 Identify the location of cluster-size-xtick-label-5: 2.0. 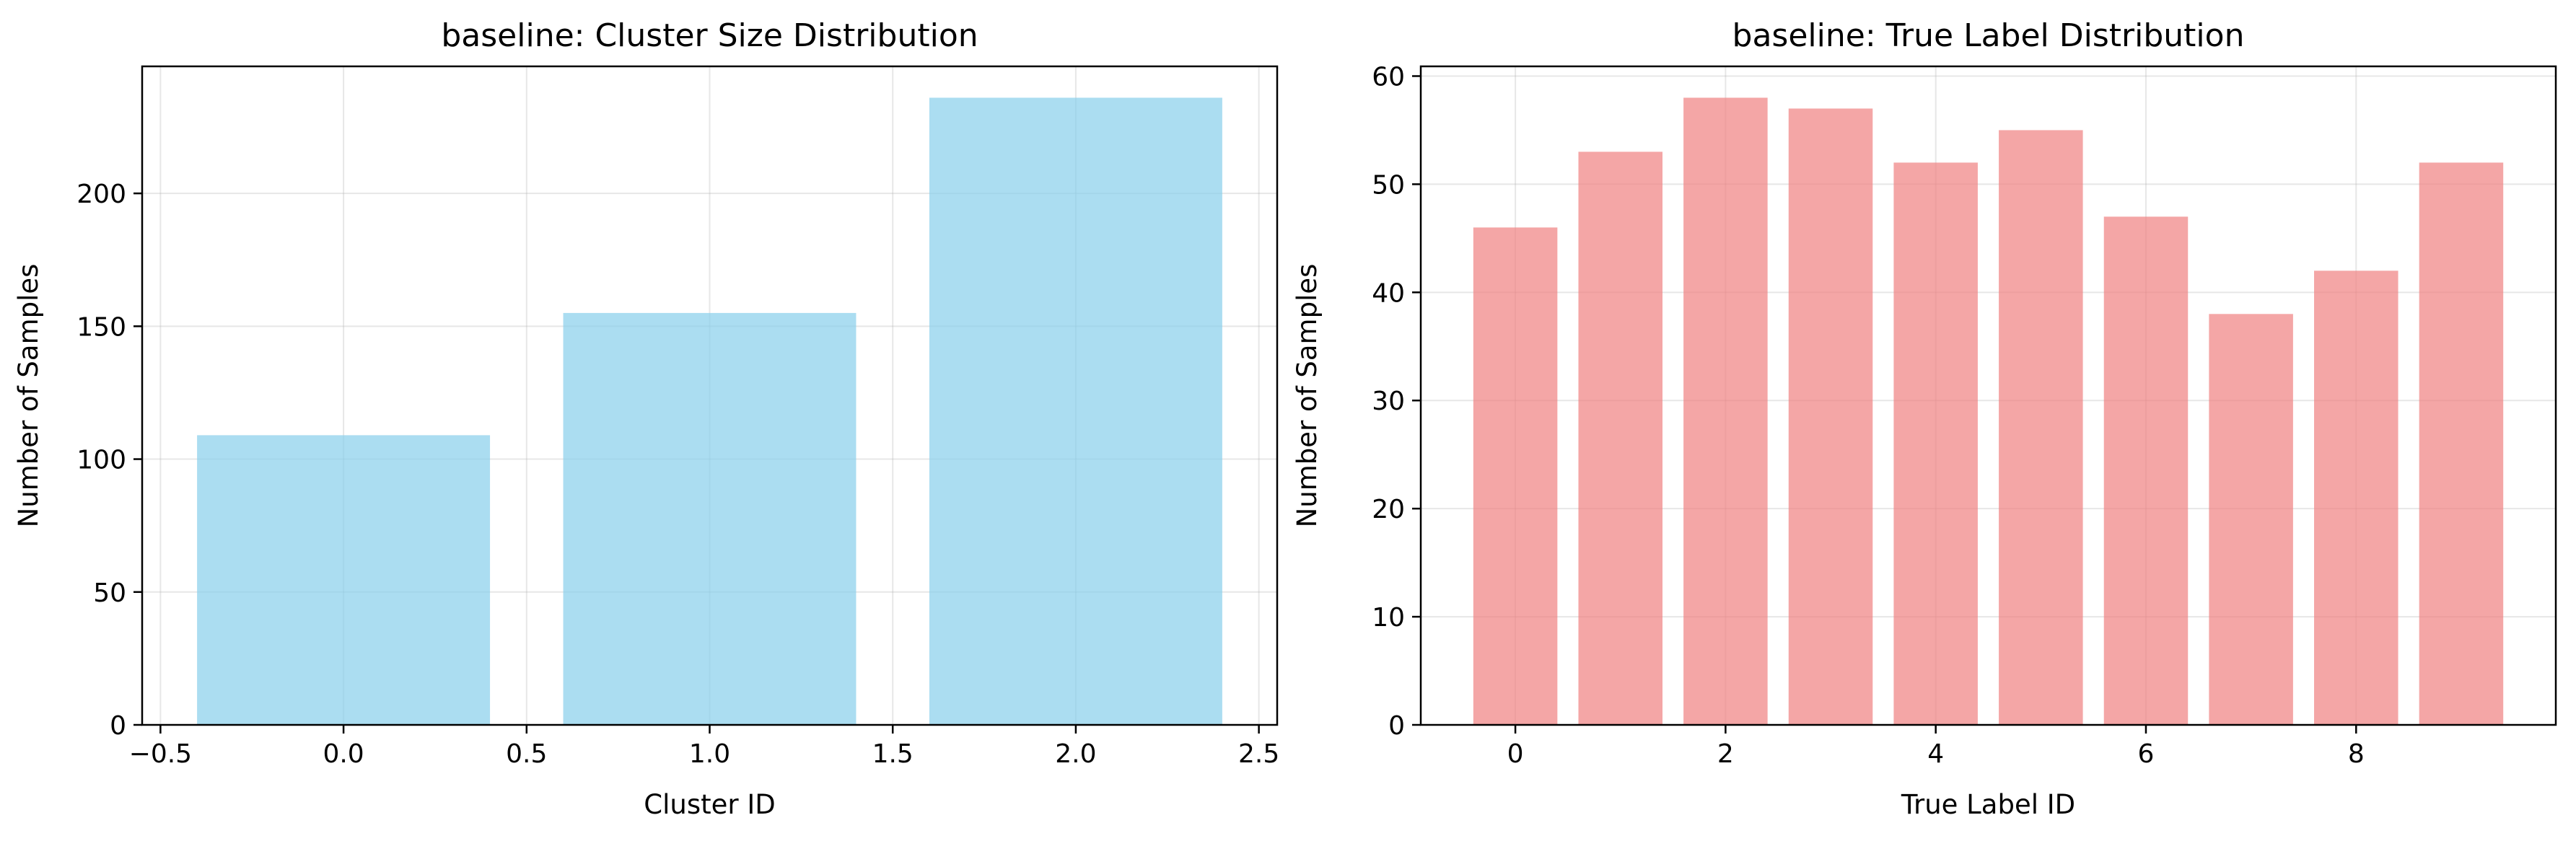
(1075, 754).